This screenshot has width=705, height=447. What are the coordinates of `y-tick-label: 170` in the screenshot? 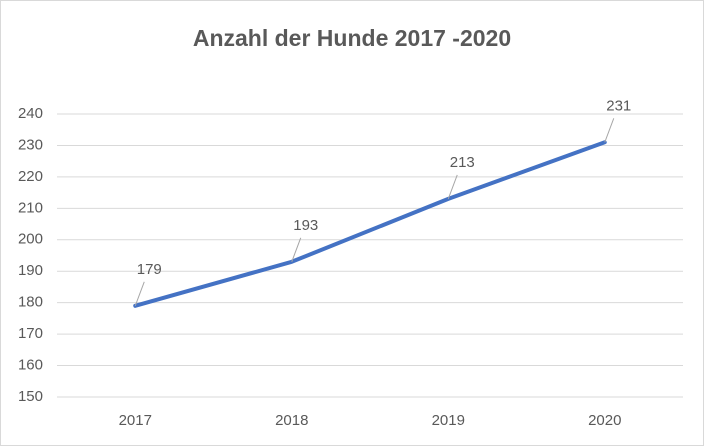 It's located at (30, 333).